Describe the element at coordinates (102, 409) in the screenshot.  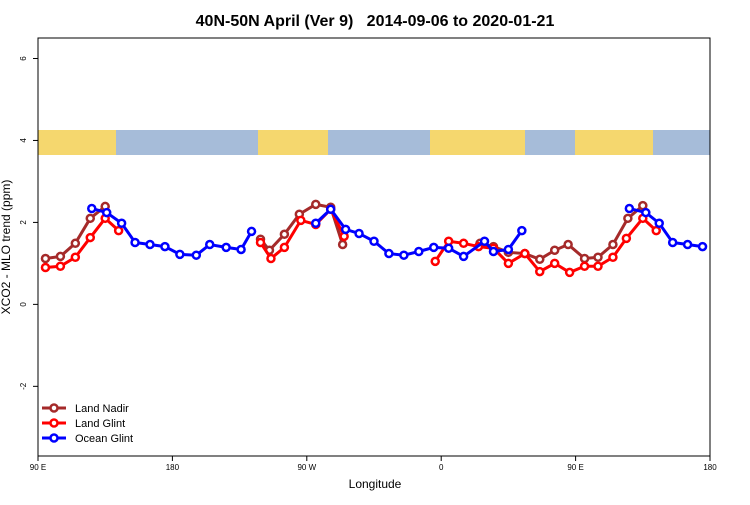
I see `legend-label: Land Nadir` at that location.